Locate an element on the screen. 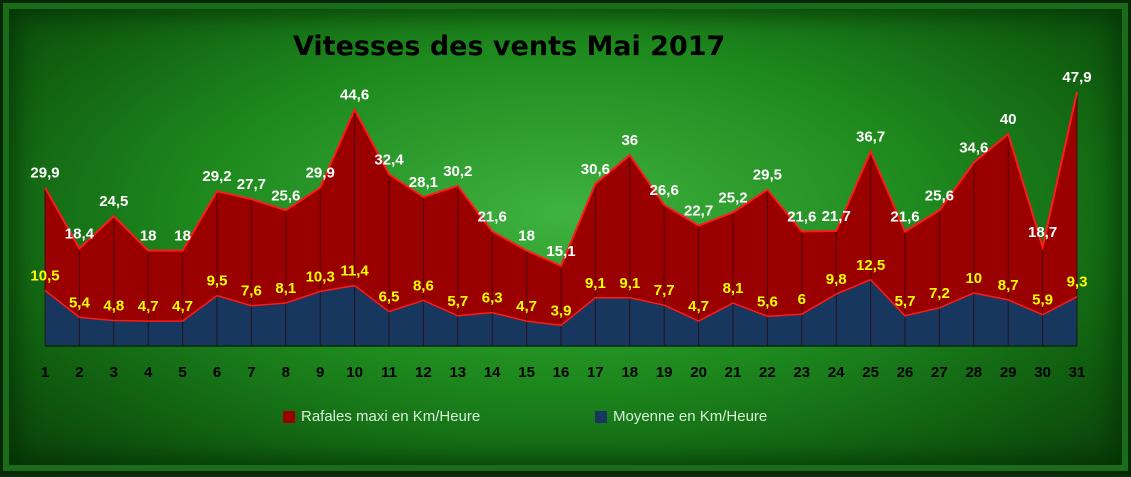  data-label-rafales-26: 21,6 is located at coordinates (904, 217).